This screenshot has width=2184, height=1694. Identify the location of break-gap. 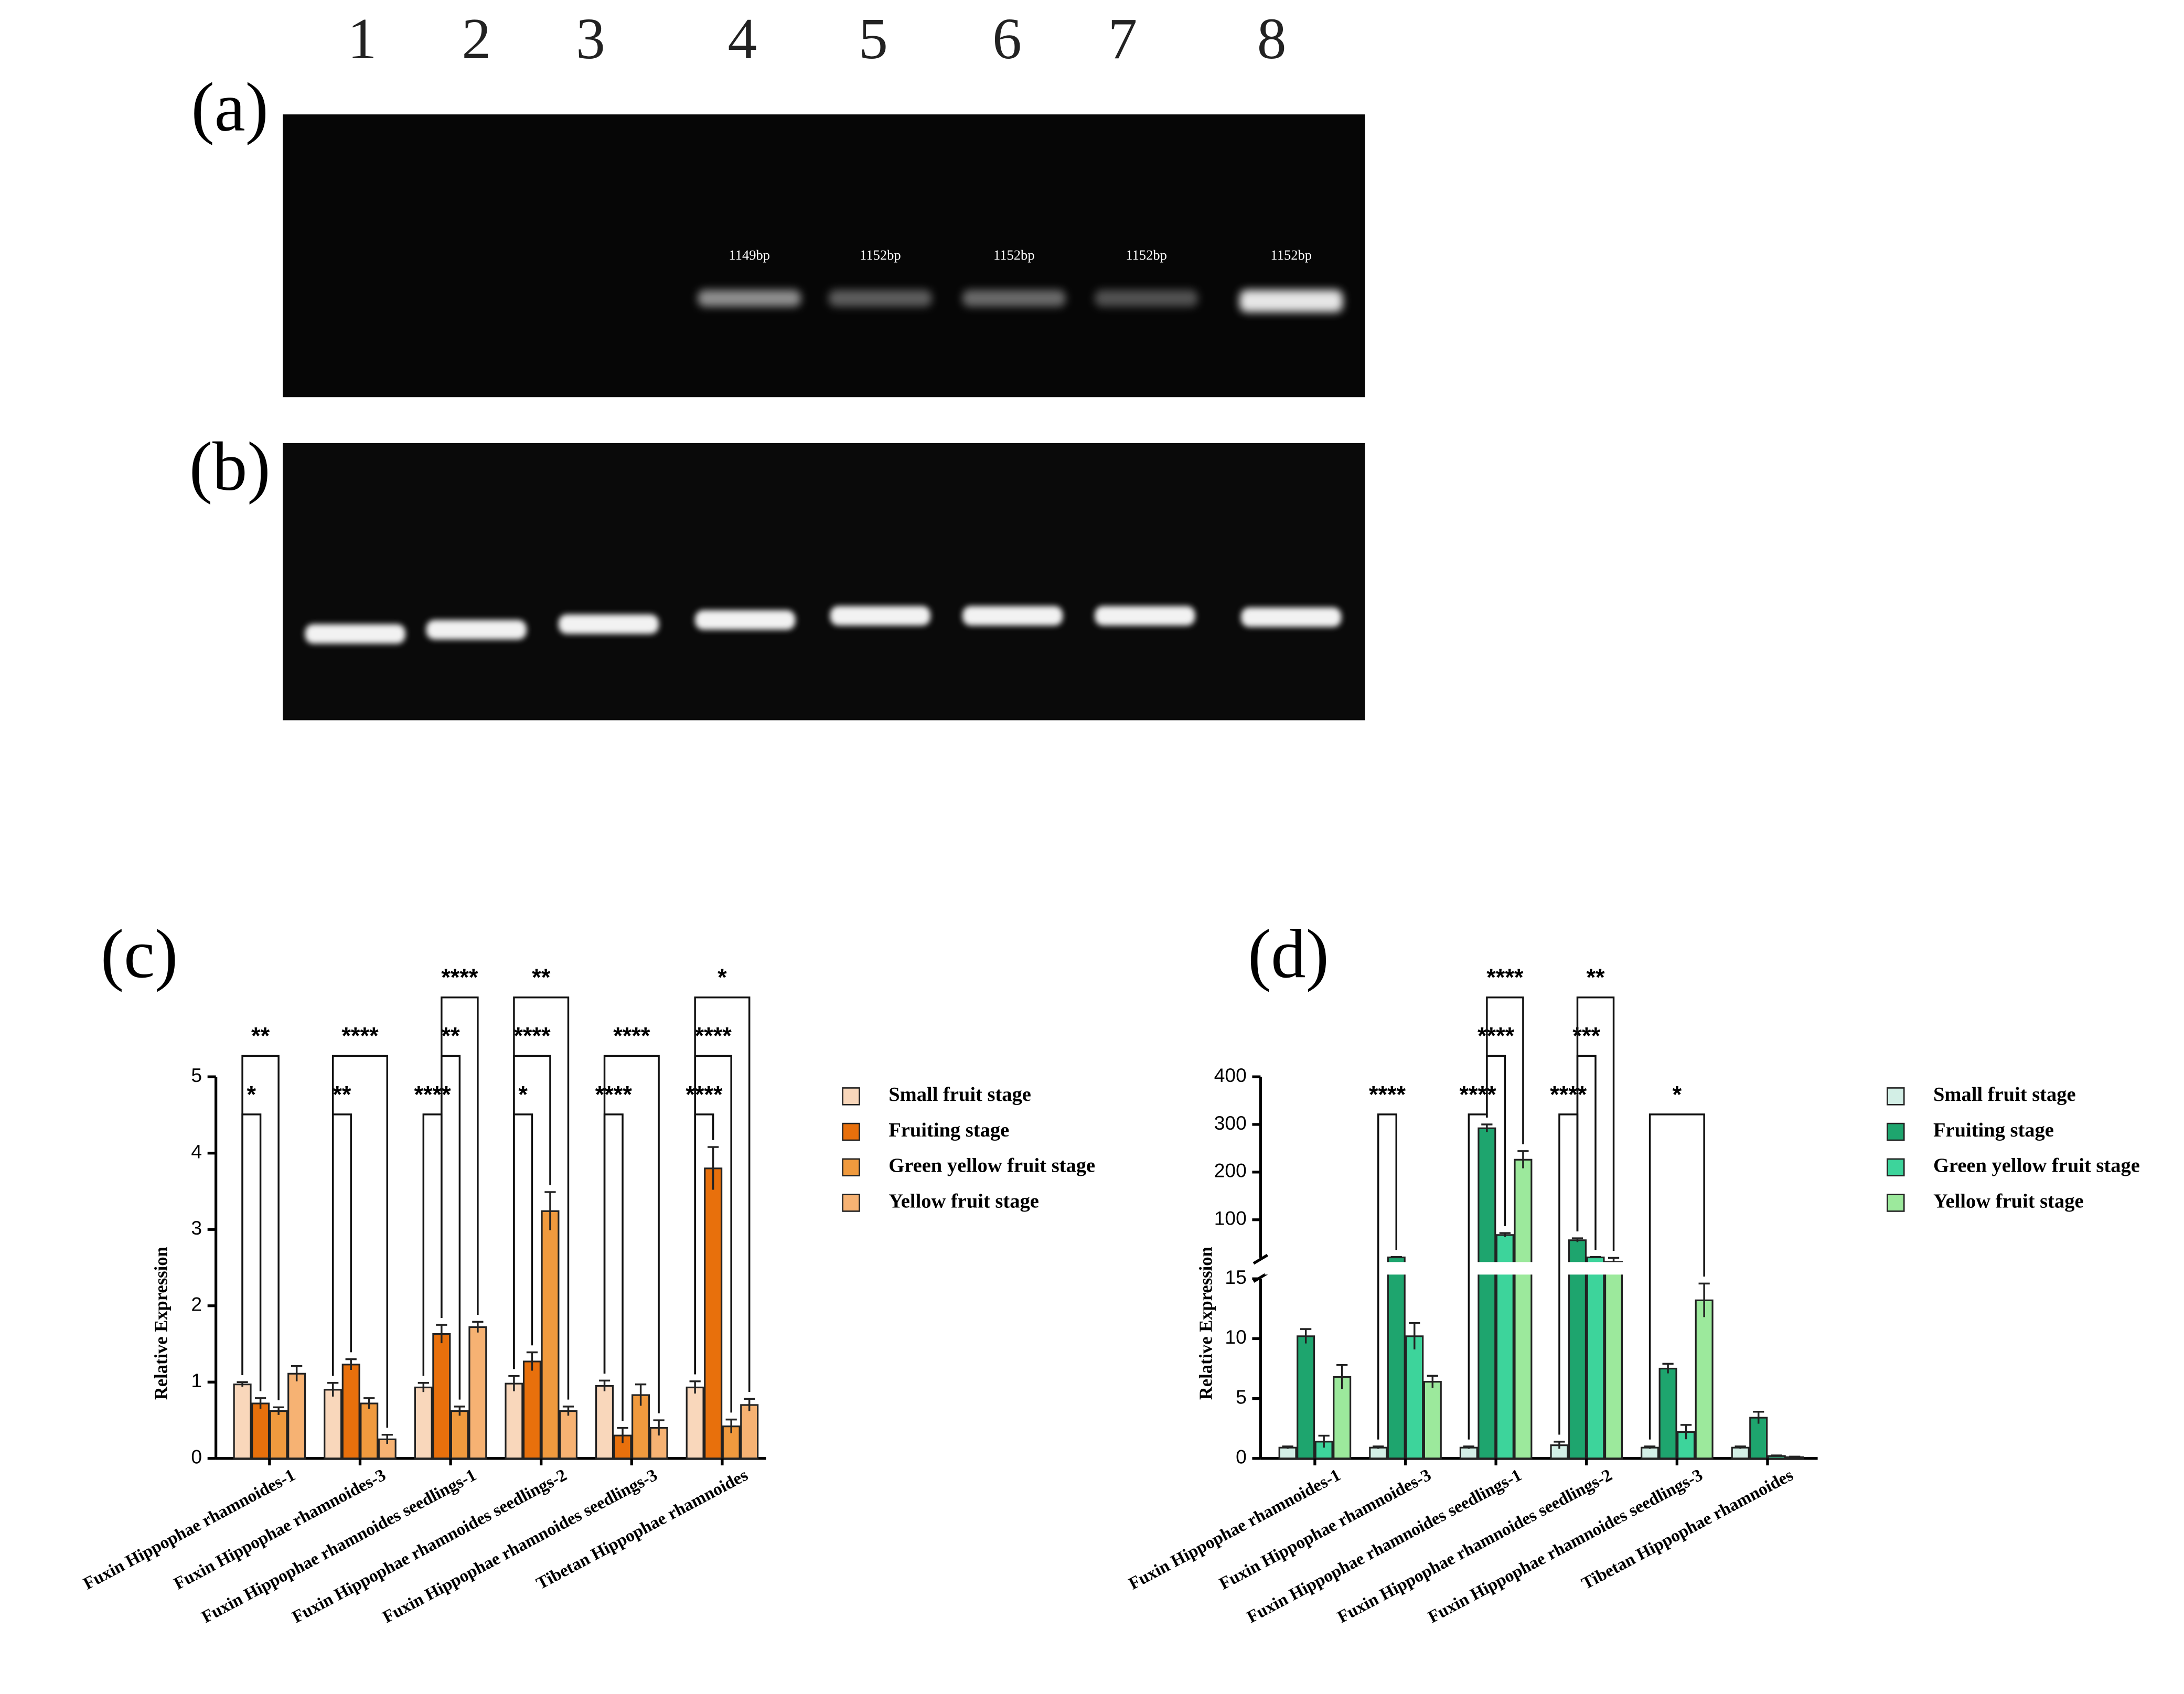
(1541, 1268).